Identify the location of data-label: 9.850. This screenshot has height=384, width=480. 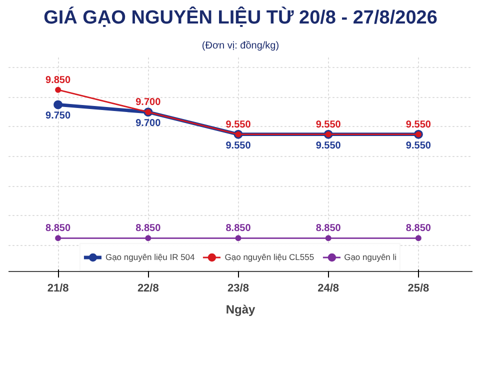
(59, 80).